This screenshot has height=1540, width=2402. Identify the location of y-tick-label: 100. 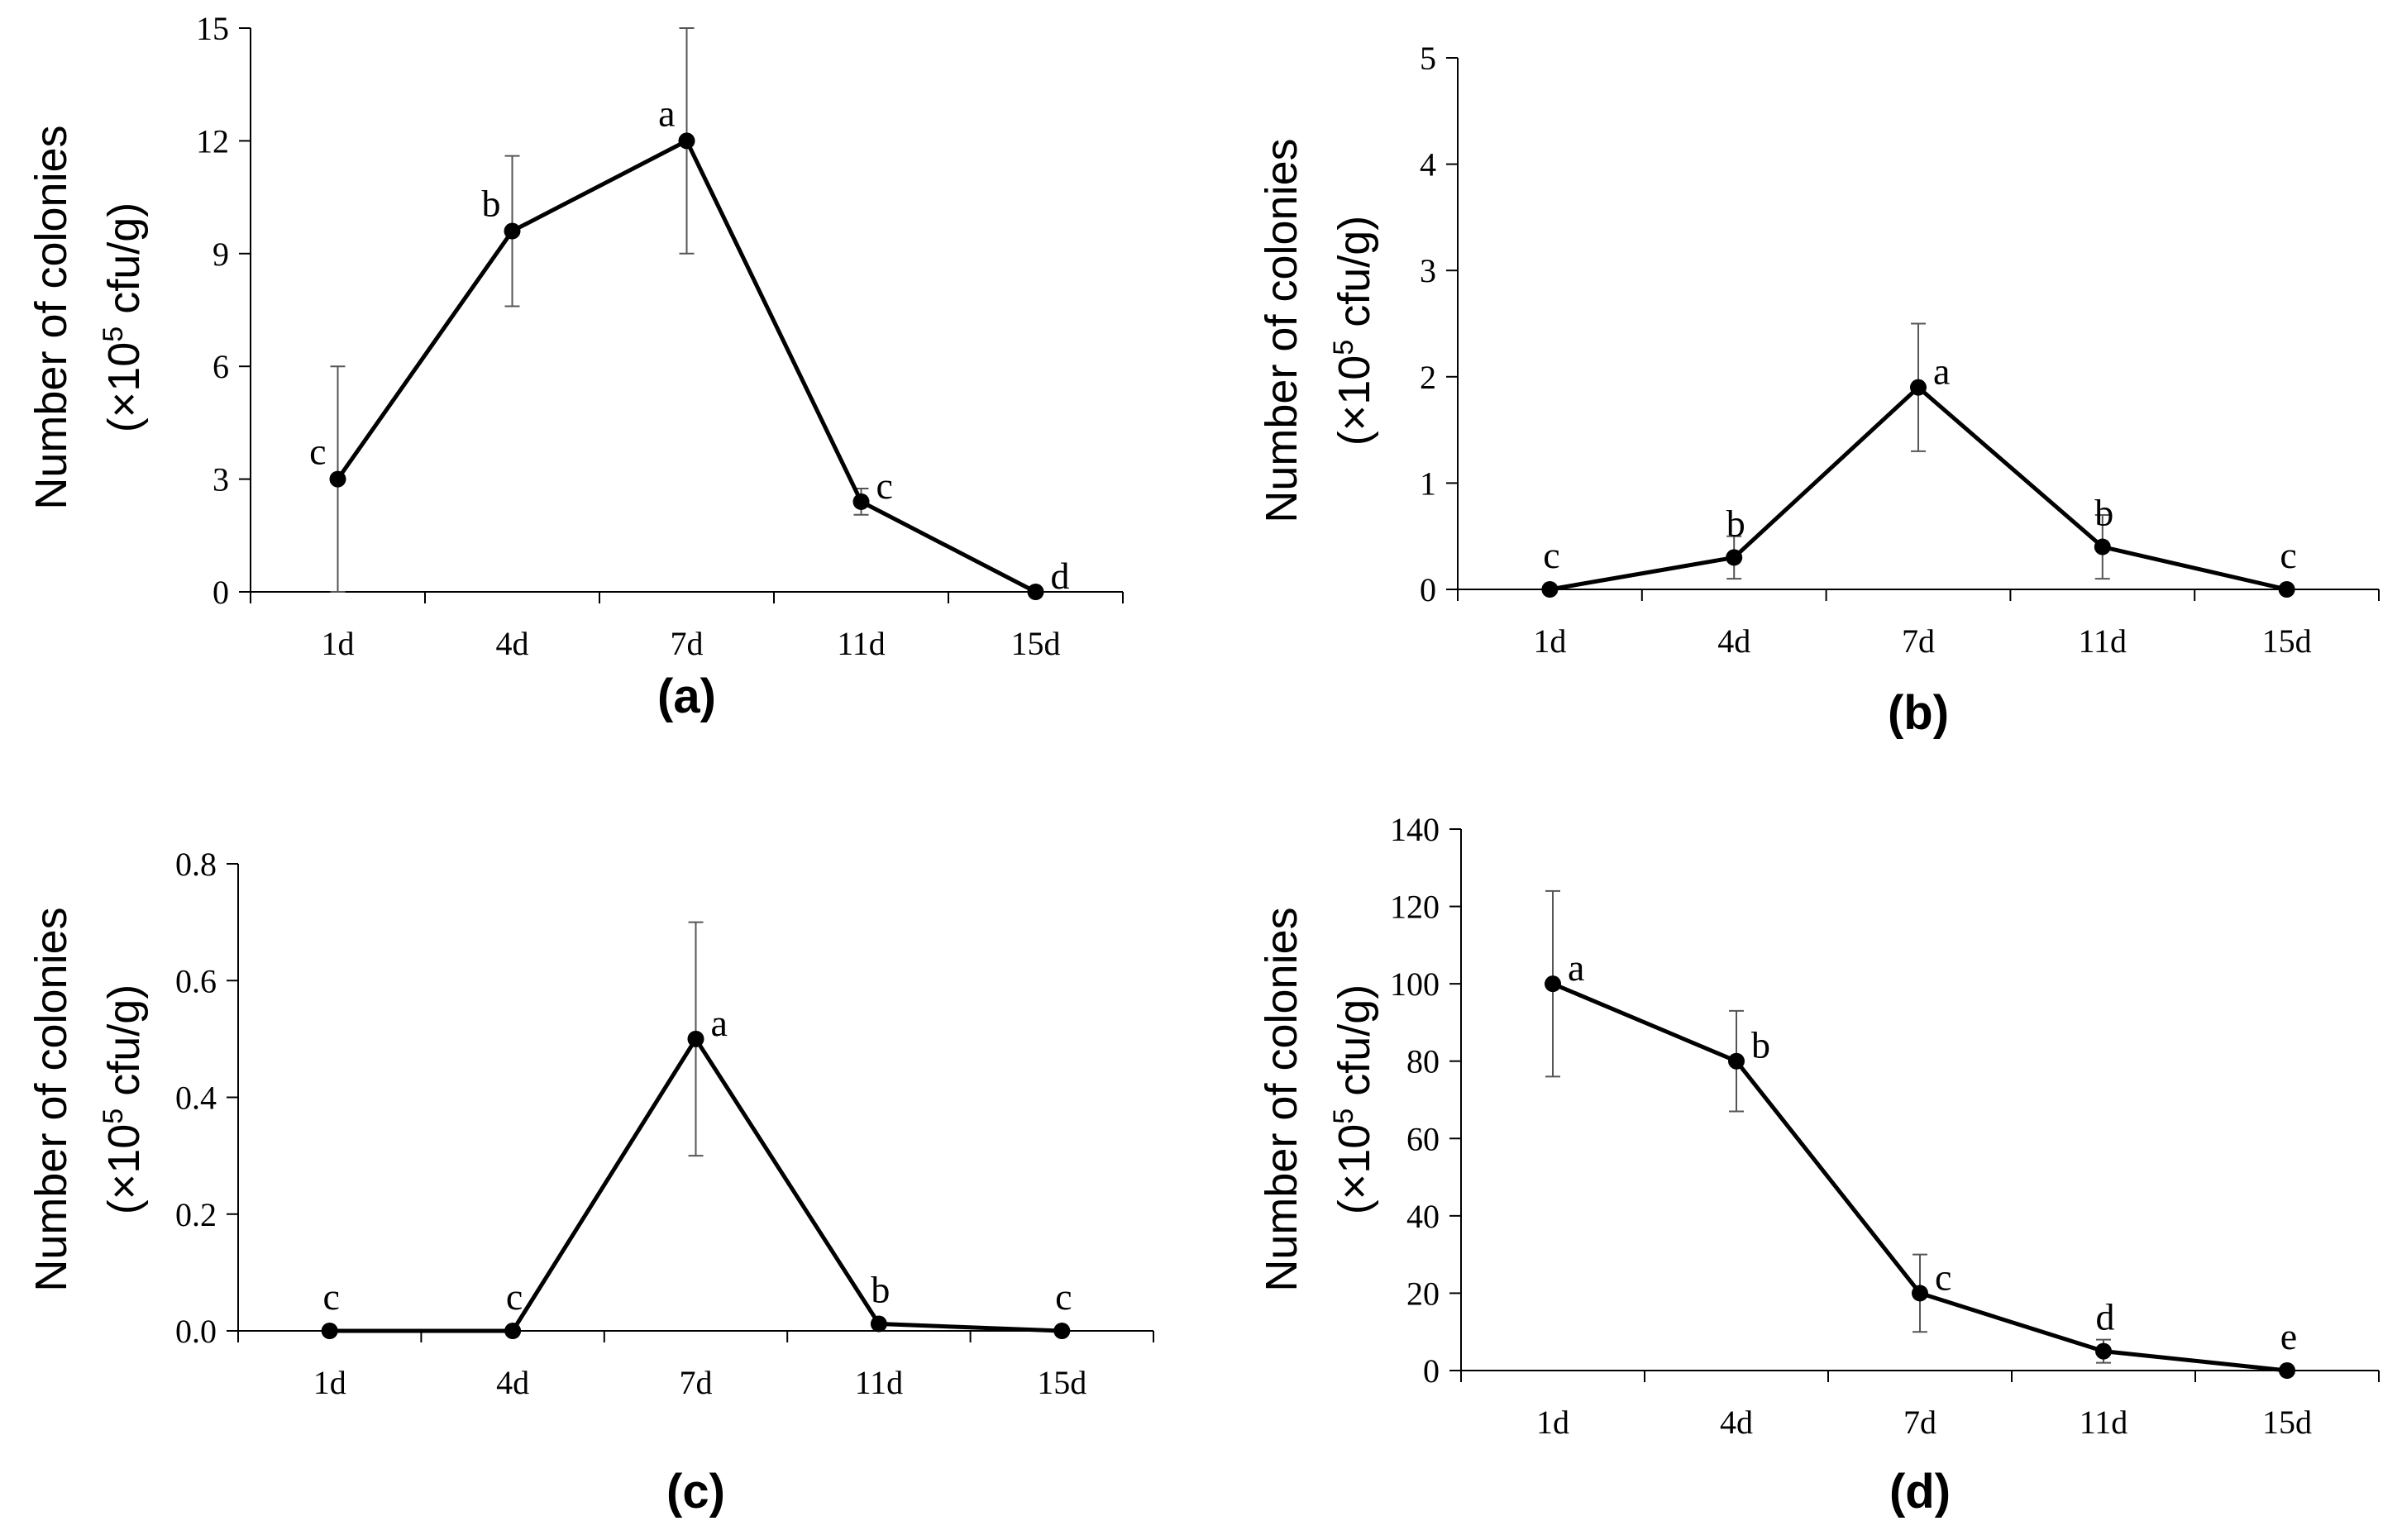
(1415, 984).